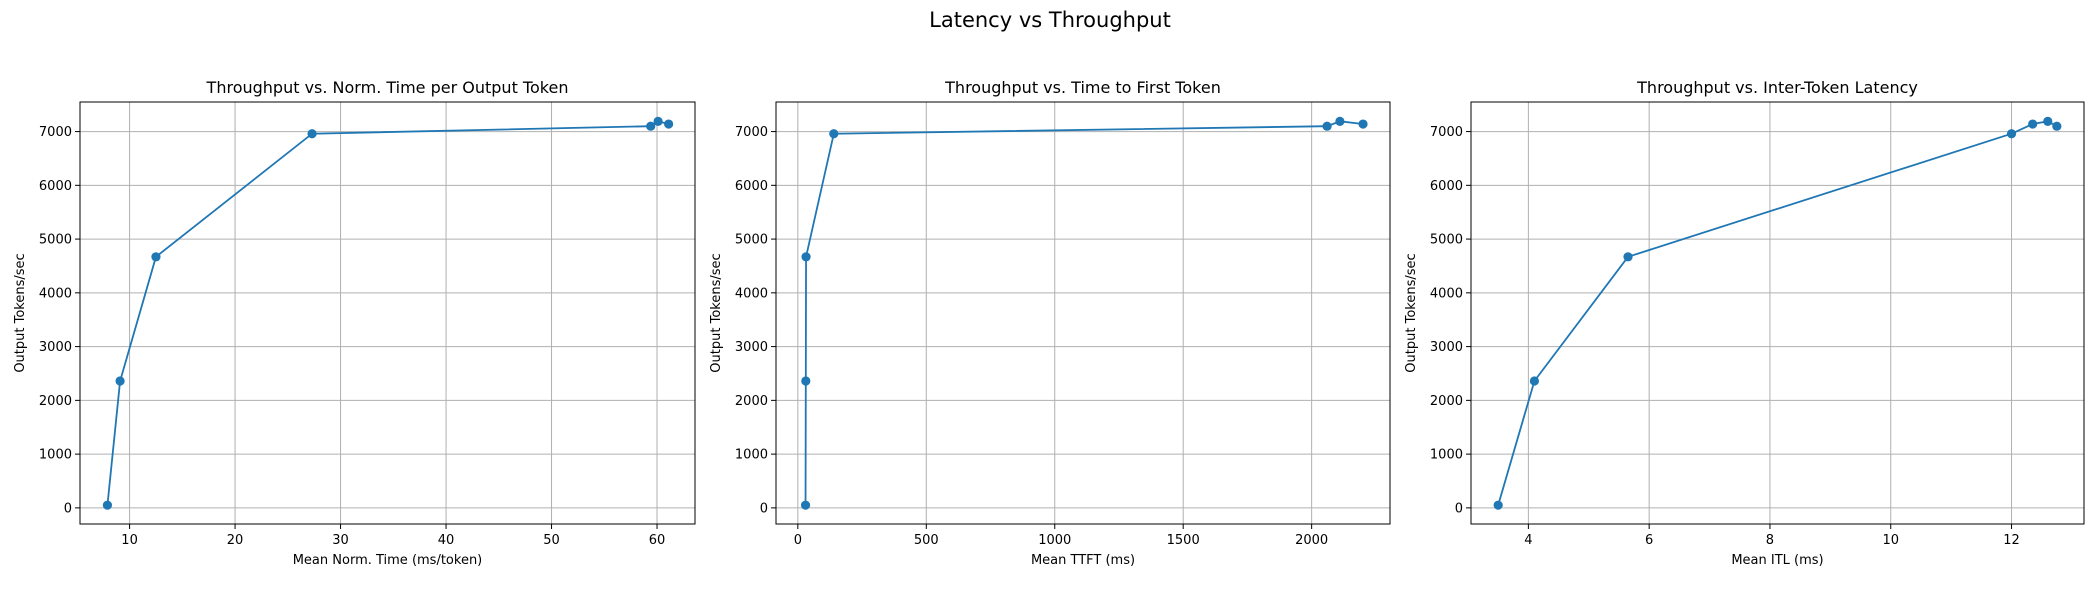 This screenshot has height=600, width=2100. I want to click on x-tick-label: 1000, so click(1054, 540).